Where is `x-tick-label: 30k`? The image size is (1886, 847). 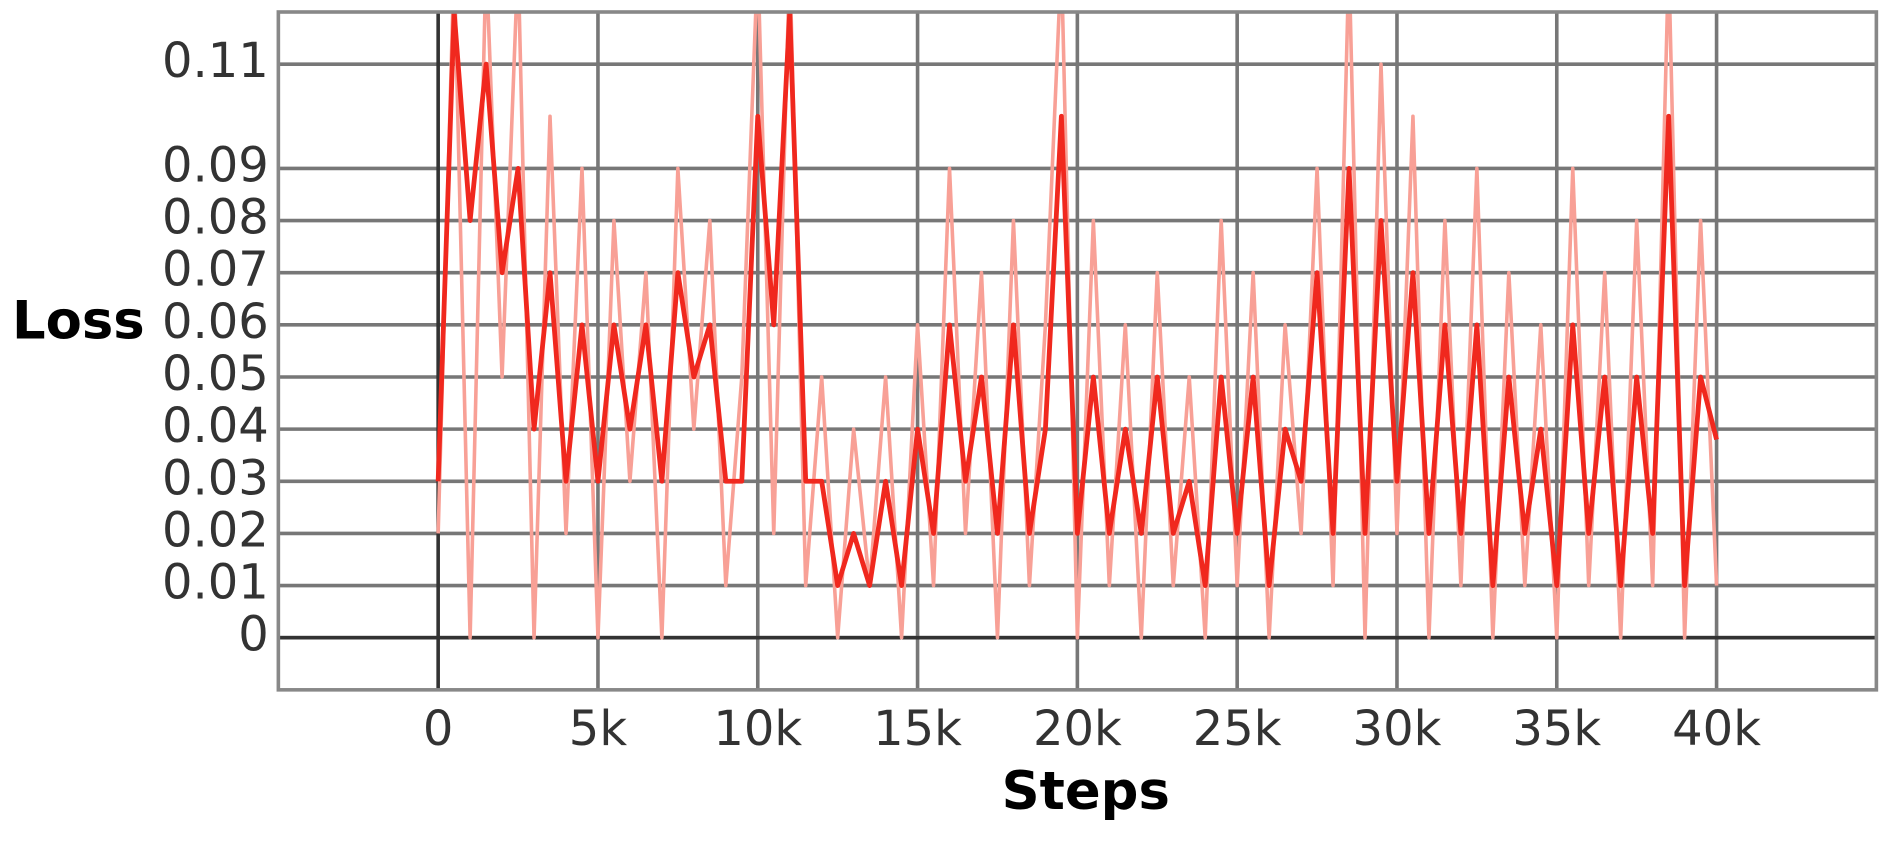 x-tick-label: 30k is located at coordinates (1397, 729).